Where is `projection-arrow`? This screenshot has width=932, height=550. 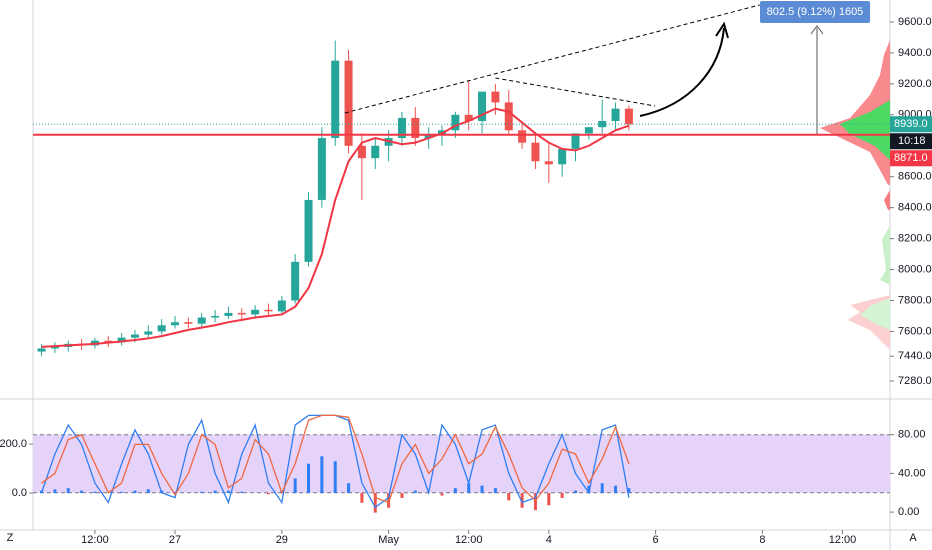
projection-arrow is located at coordinates (682, 72).